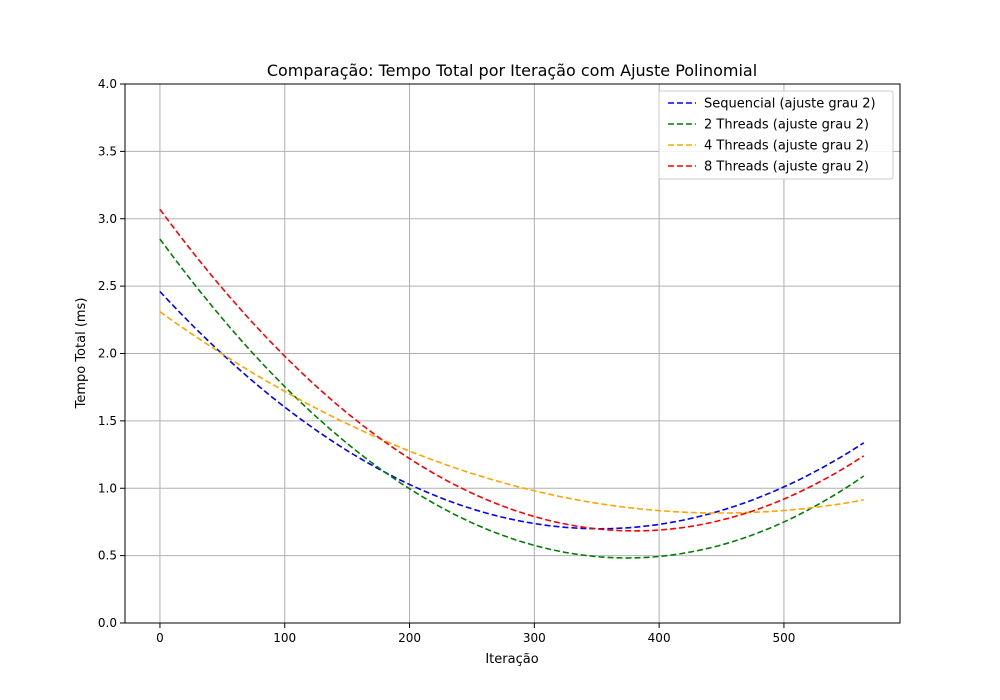 Image resolution: width=1000 pixels, height=700 pixels. Describe the element at coordinates (107, 354) in the screenshot. I see `y-tick-label: 2.0` at that location.